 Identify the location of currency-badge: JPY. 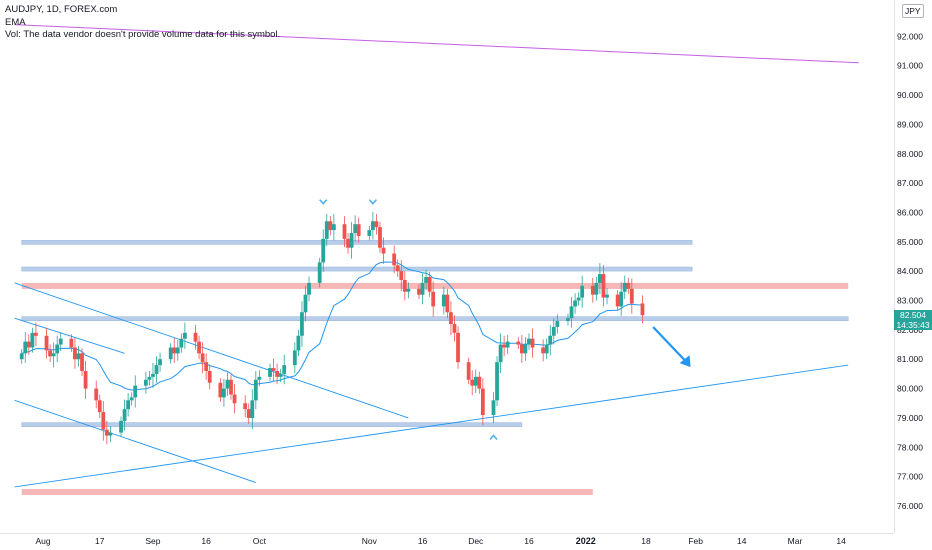
(913, 11).